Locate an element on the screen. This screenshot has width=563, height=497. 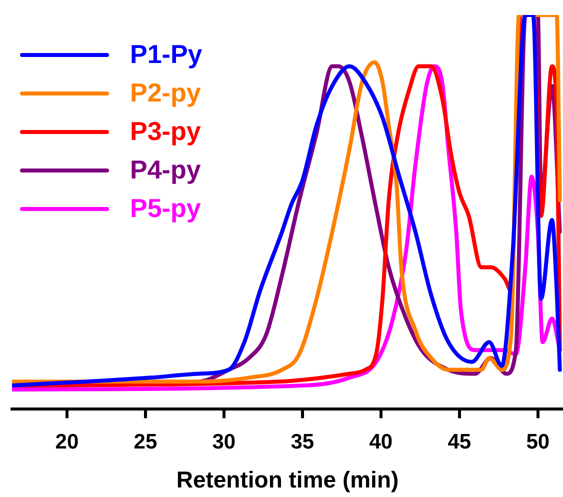
x-tick-label: 25 is located at coordinates (146, 442).